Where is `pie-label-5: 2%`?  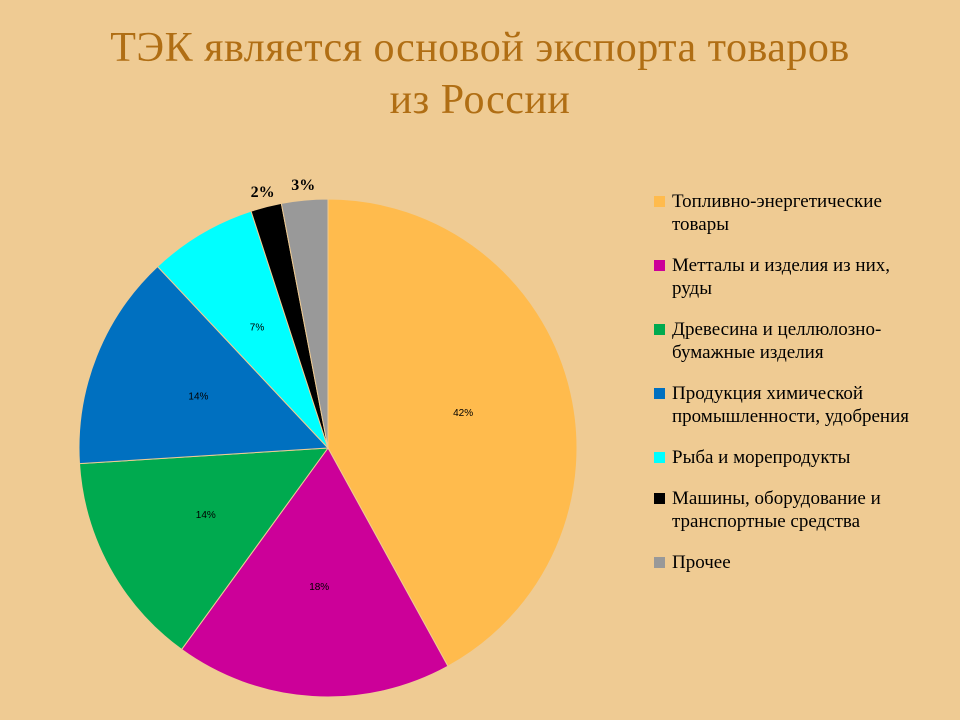 pie-label-5: 2% is located at coordinates (263, 192).